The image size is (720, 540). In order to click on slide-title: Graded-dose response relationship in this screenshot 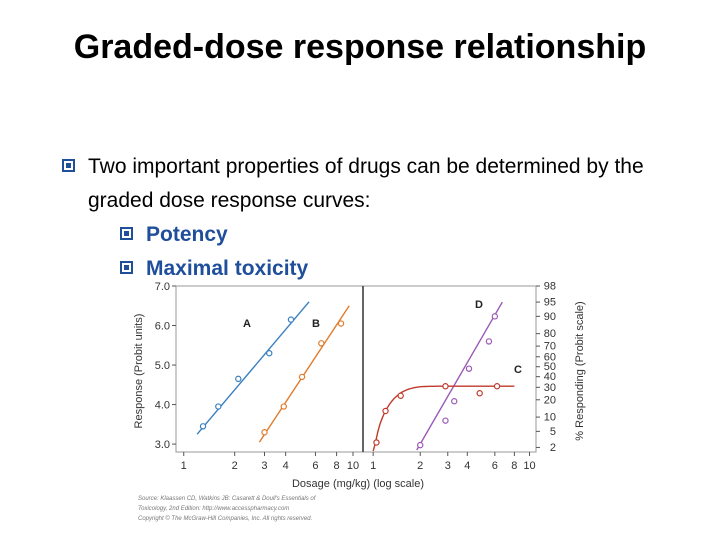, I will do `click(360, 47)`.